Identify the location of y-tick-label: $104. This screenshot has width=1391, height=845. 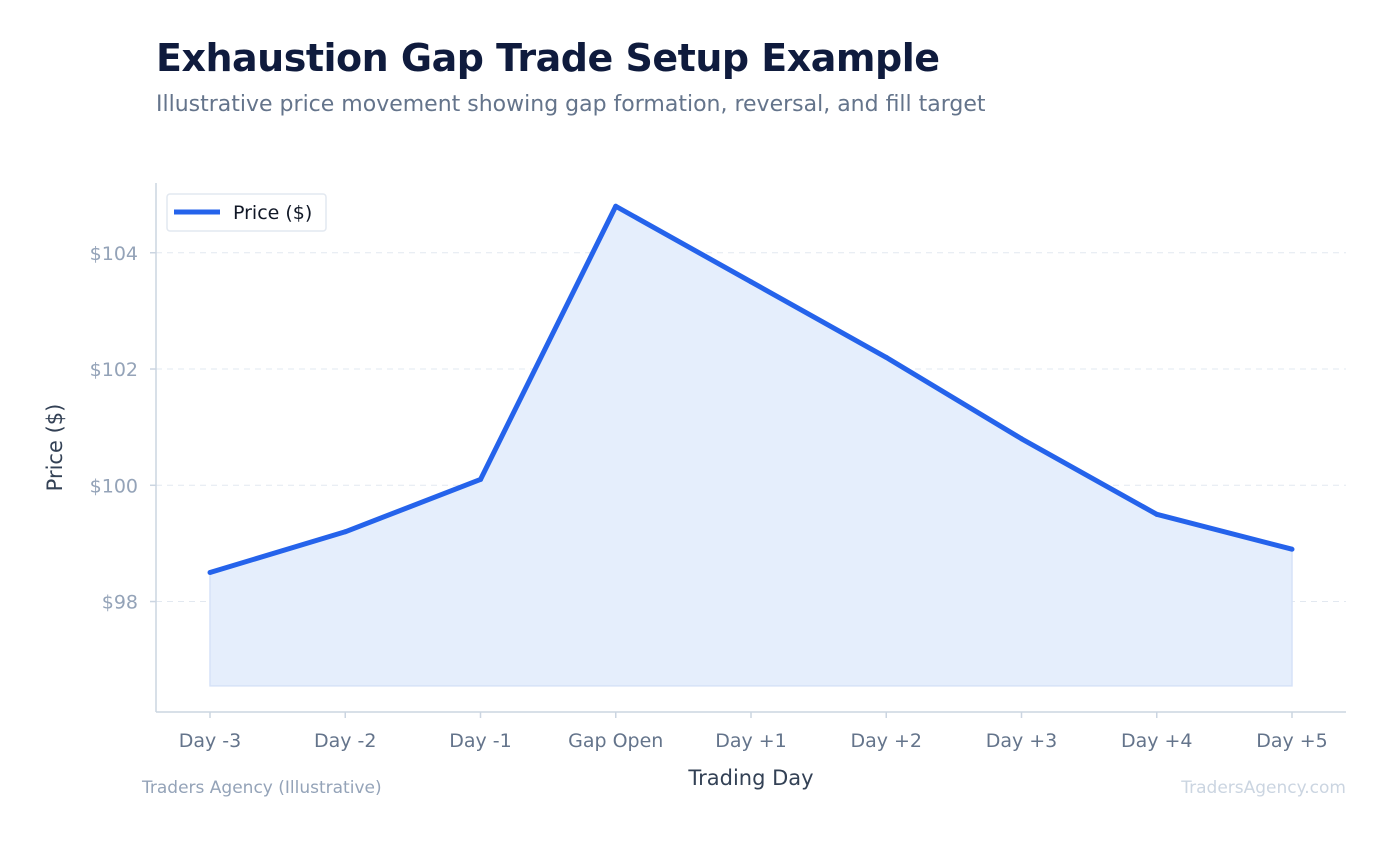
(114, 254).